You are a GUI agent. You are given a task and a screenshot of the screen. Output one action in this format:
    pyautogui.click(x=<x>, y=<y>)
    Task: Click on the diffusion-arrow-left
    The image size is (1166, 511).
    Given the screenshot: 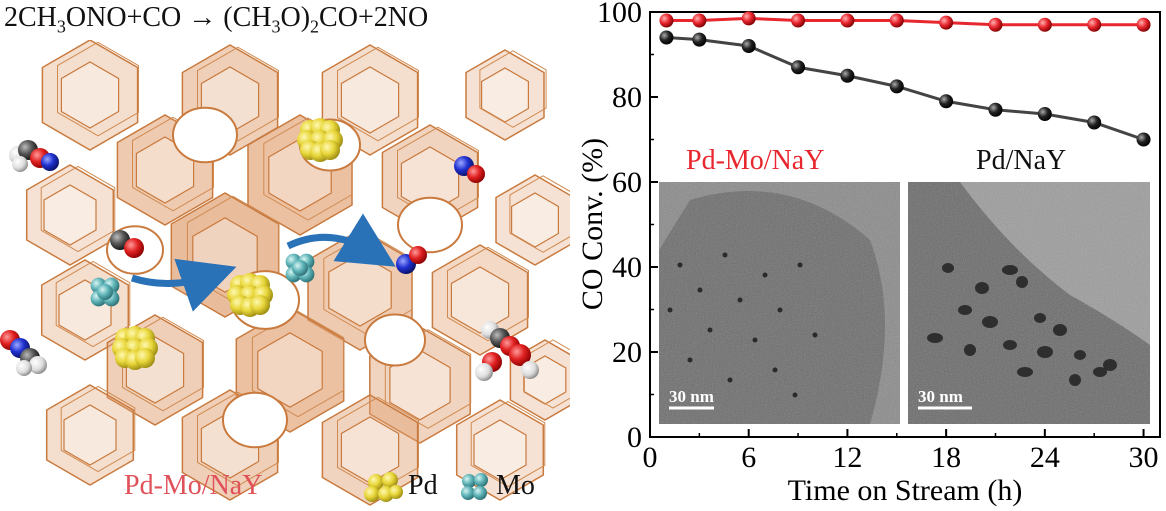 What is the action you would take?
    pyautogui.click(x=183, y=285)
    